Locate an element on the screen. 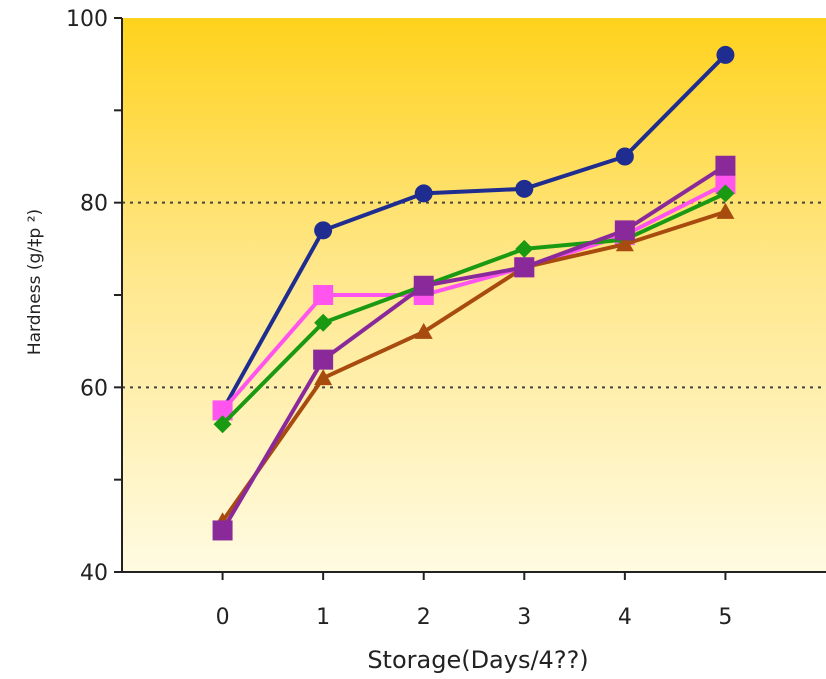 This screenshot has width=826, height=679. x-tick-label: 1 is located at coordinates (323, 617).